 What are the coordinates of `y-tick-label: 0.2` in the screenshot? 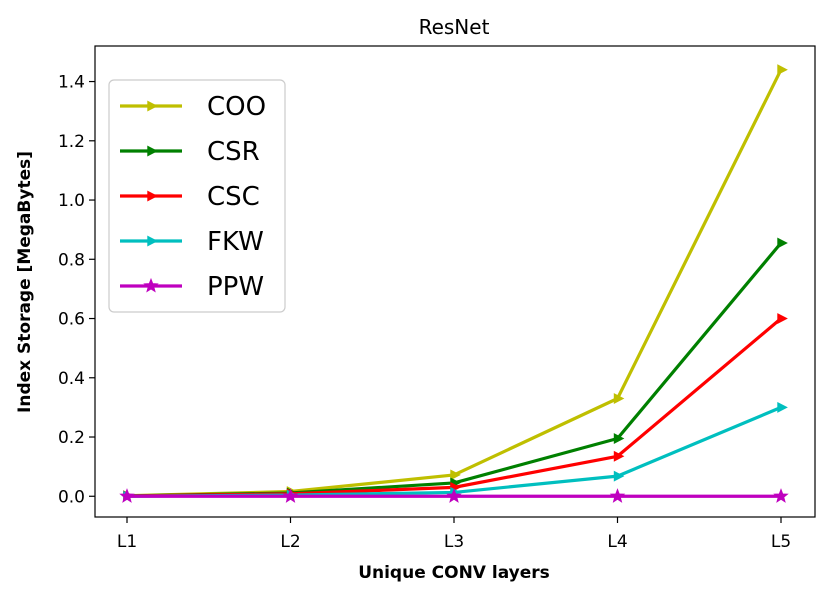 It's located at (71, 438).